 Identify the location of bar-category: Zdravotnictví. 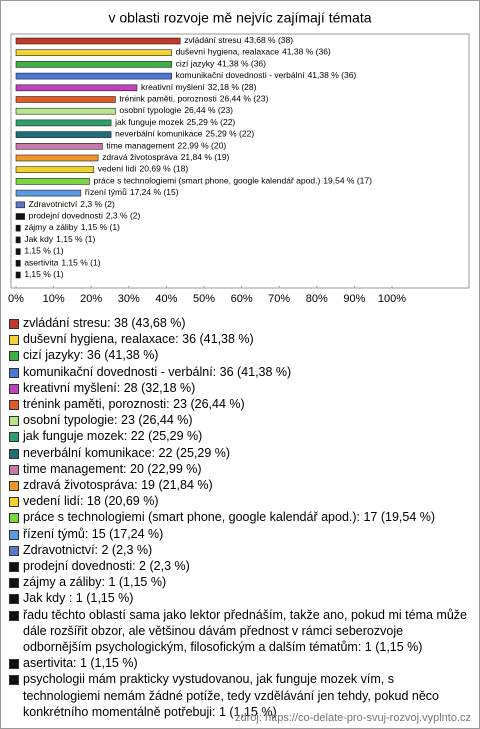
(53, 204).